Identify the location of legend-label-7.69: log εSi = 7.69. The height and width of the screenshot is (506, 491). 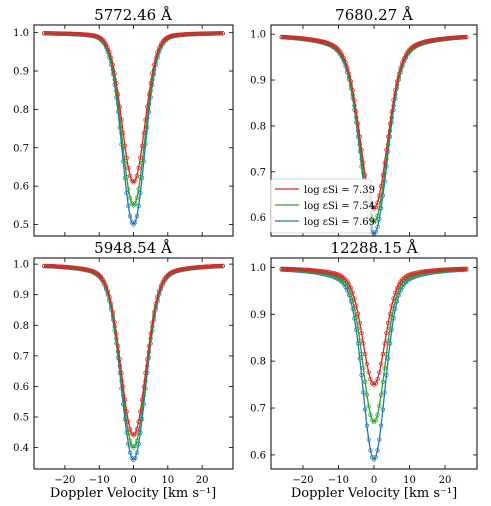
(339, 222).